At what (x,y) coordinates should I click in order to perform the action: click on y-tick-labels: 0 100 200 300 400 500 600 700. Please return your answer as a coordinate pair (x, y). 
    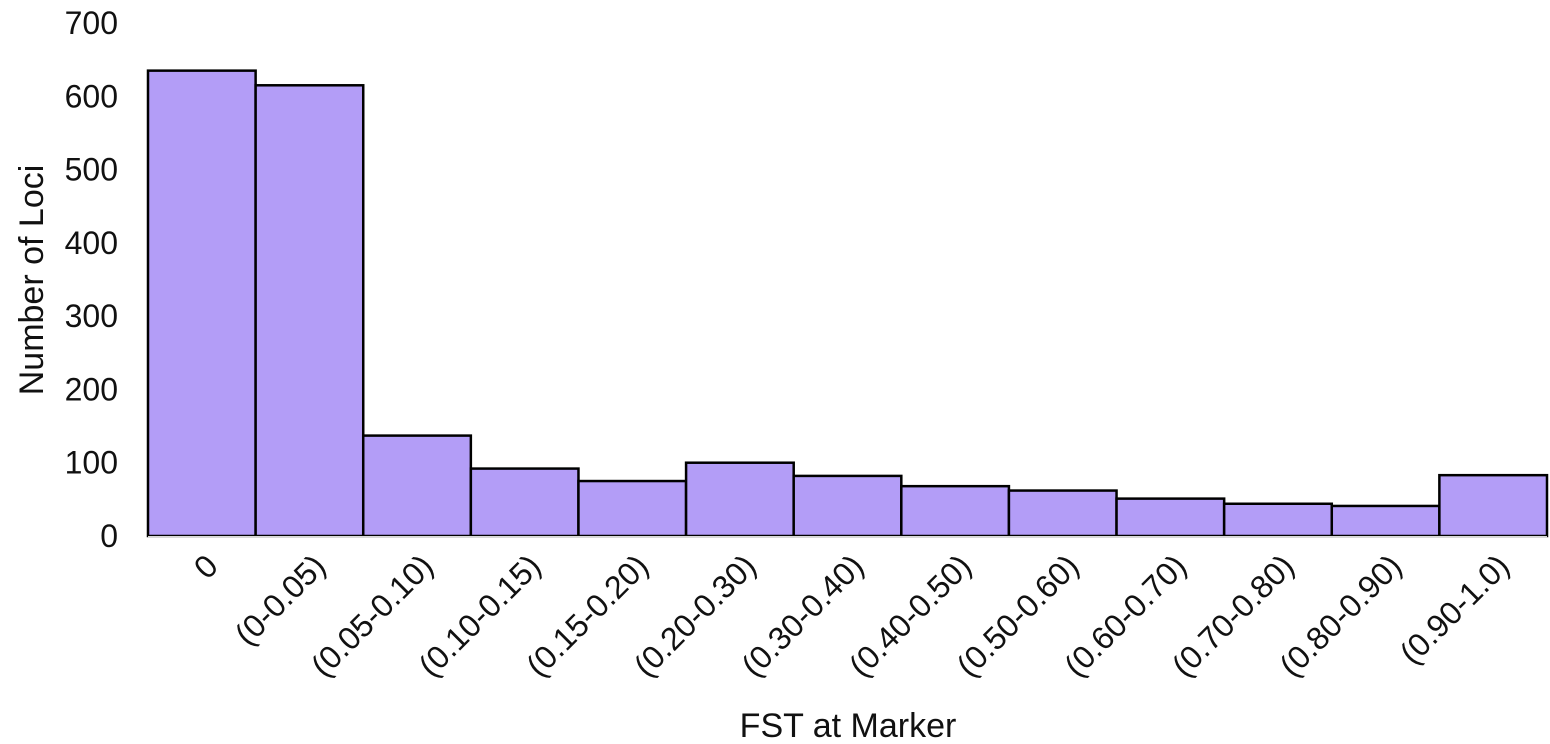
    Looking at the image, I should click on (91, 279).